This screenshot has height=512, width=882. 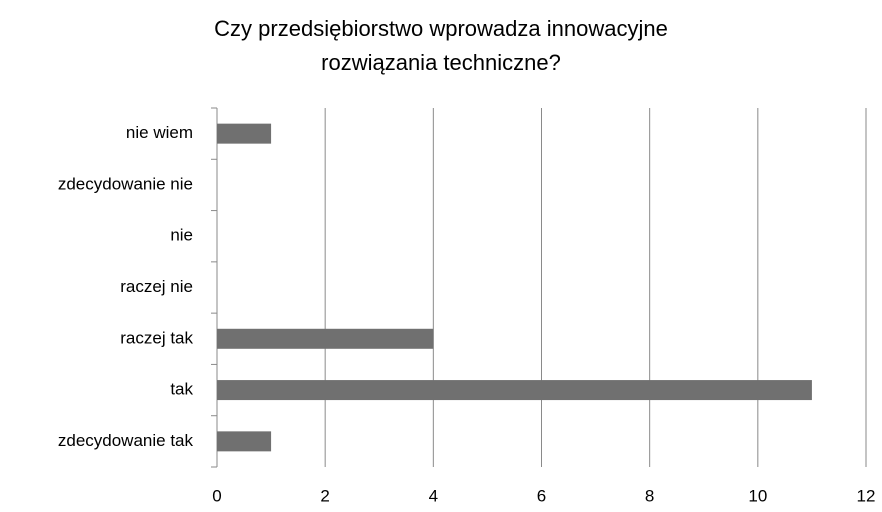 What do you see at coordinates (216, 495) in the screenshot?
I see `x-tick-label: 0` at bounding box center [216, 495].